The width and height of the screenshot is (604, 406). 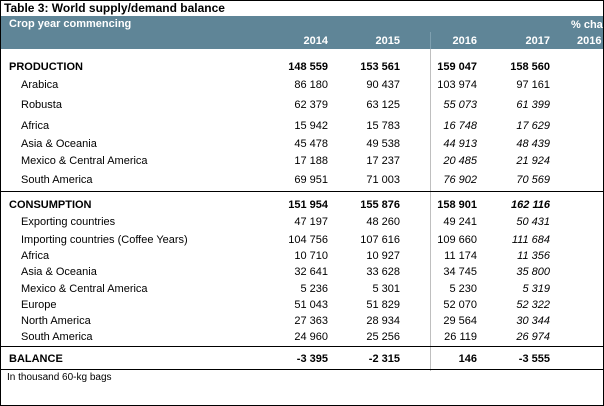 What do you see at coordinates (311, 272) in the screenshot?
I see `row-value: 32 641` at bounding box center [311, 272].